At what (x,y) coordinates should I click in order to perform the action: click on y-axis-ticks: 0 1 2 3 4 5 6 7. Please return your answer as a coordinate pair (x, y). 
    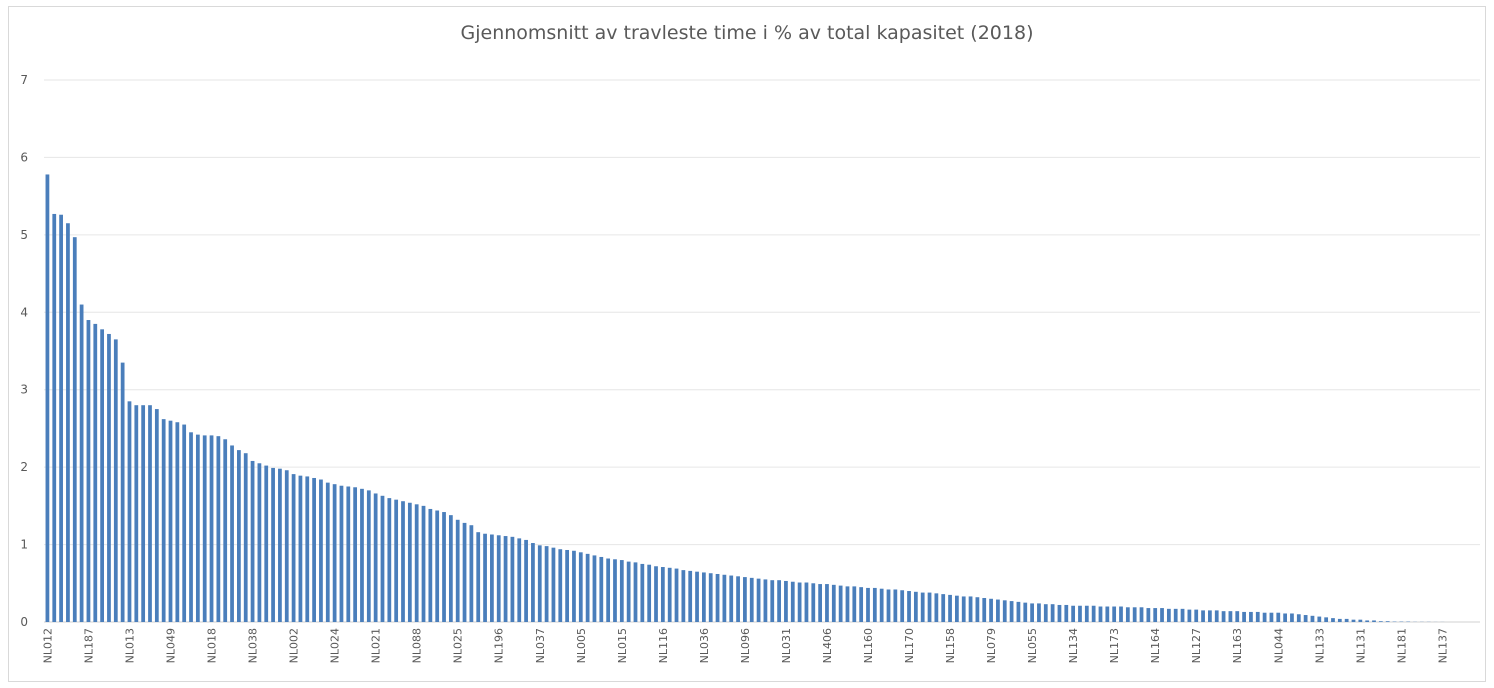
    Looking at the image, I should click on (24, 351).